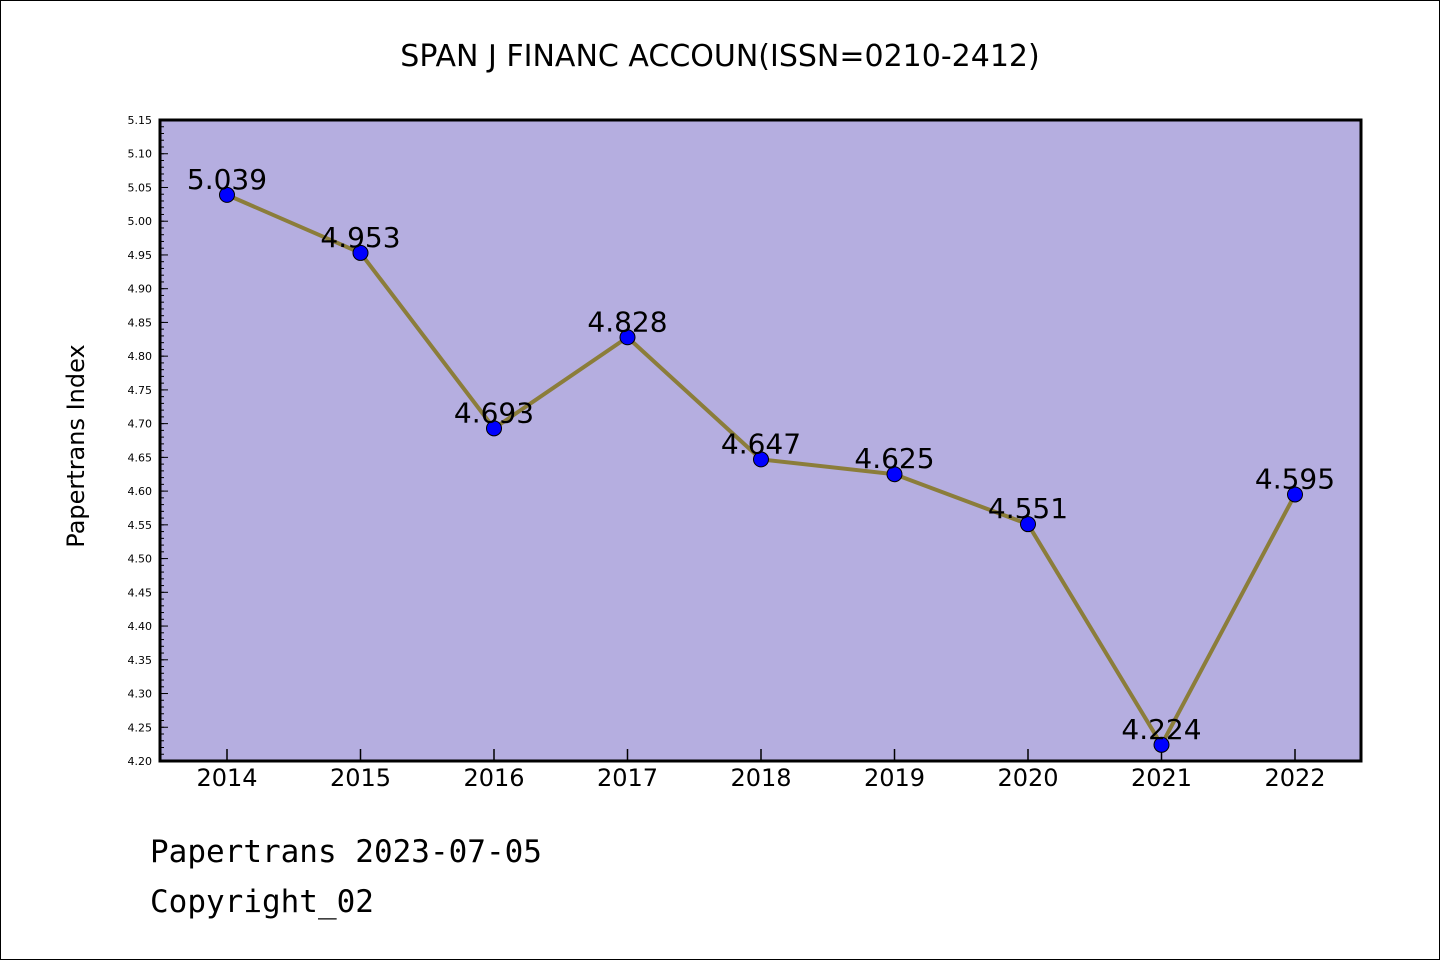 The image size is (1440, 960). I want to click on data-label: 4.625, so click(894, 458).